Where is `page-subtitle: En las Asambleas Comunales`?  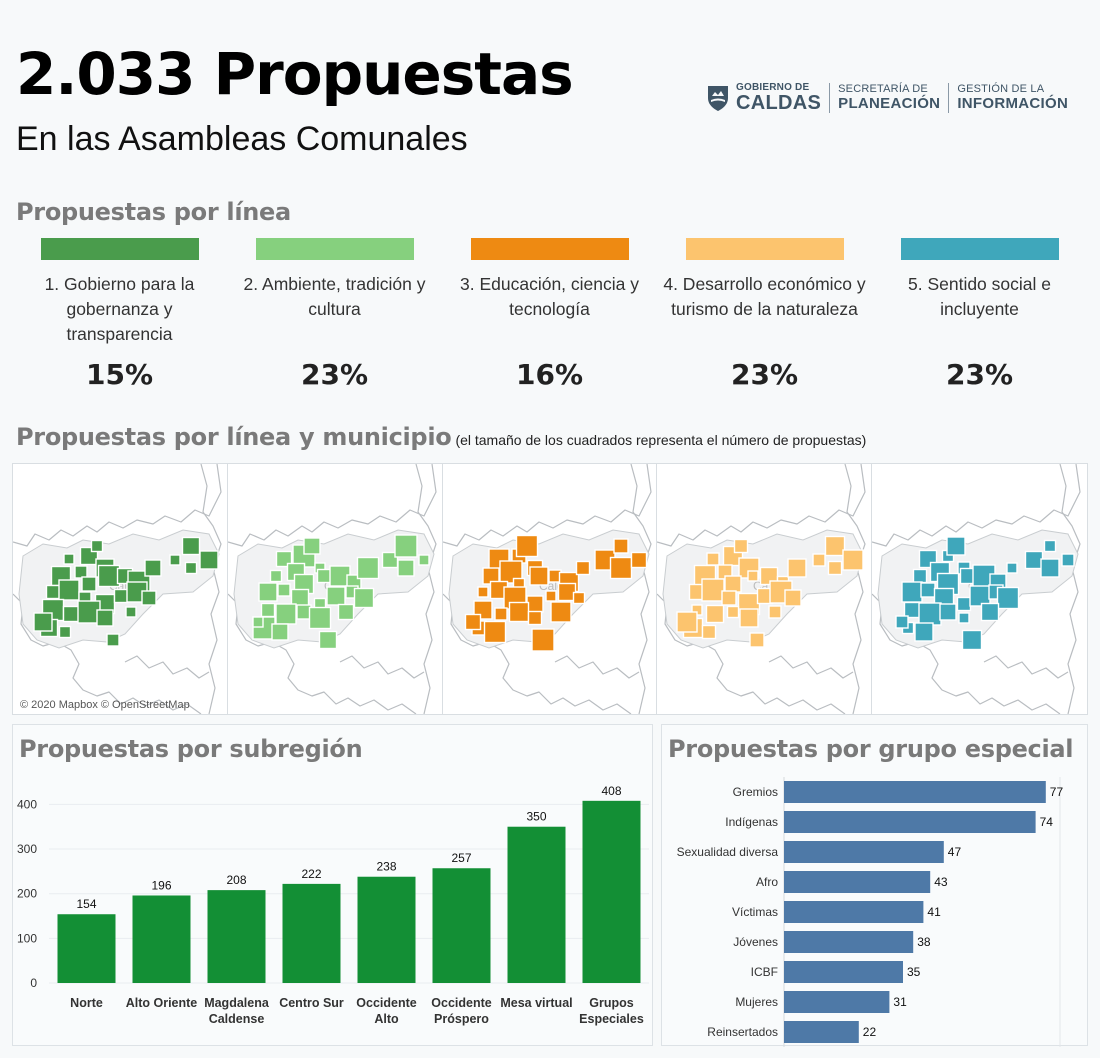 page-subtitle: En las Asambleas Comunales is located at coordinates (242, 139).